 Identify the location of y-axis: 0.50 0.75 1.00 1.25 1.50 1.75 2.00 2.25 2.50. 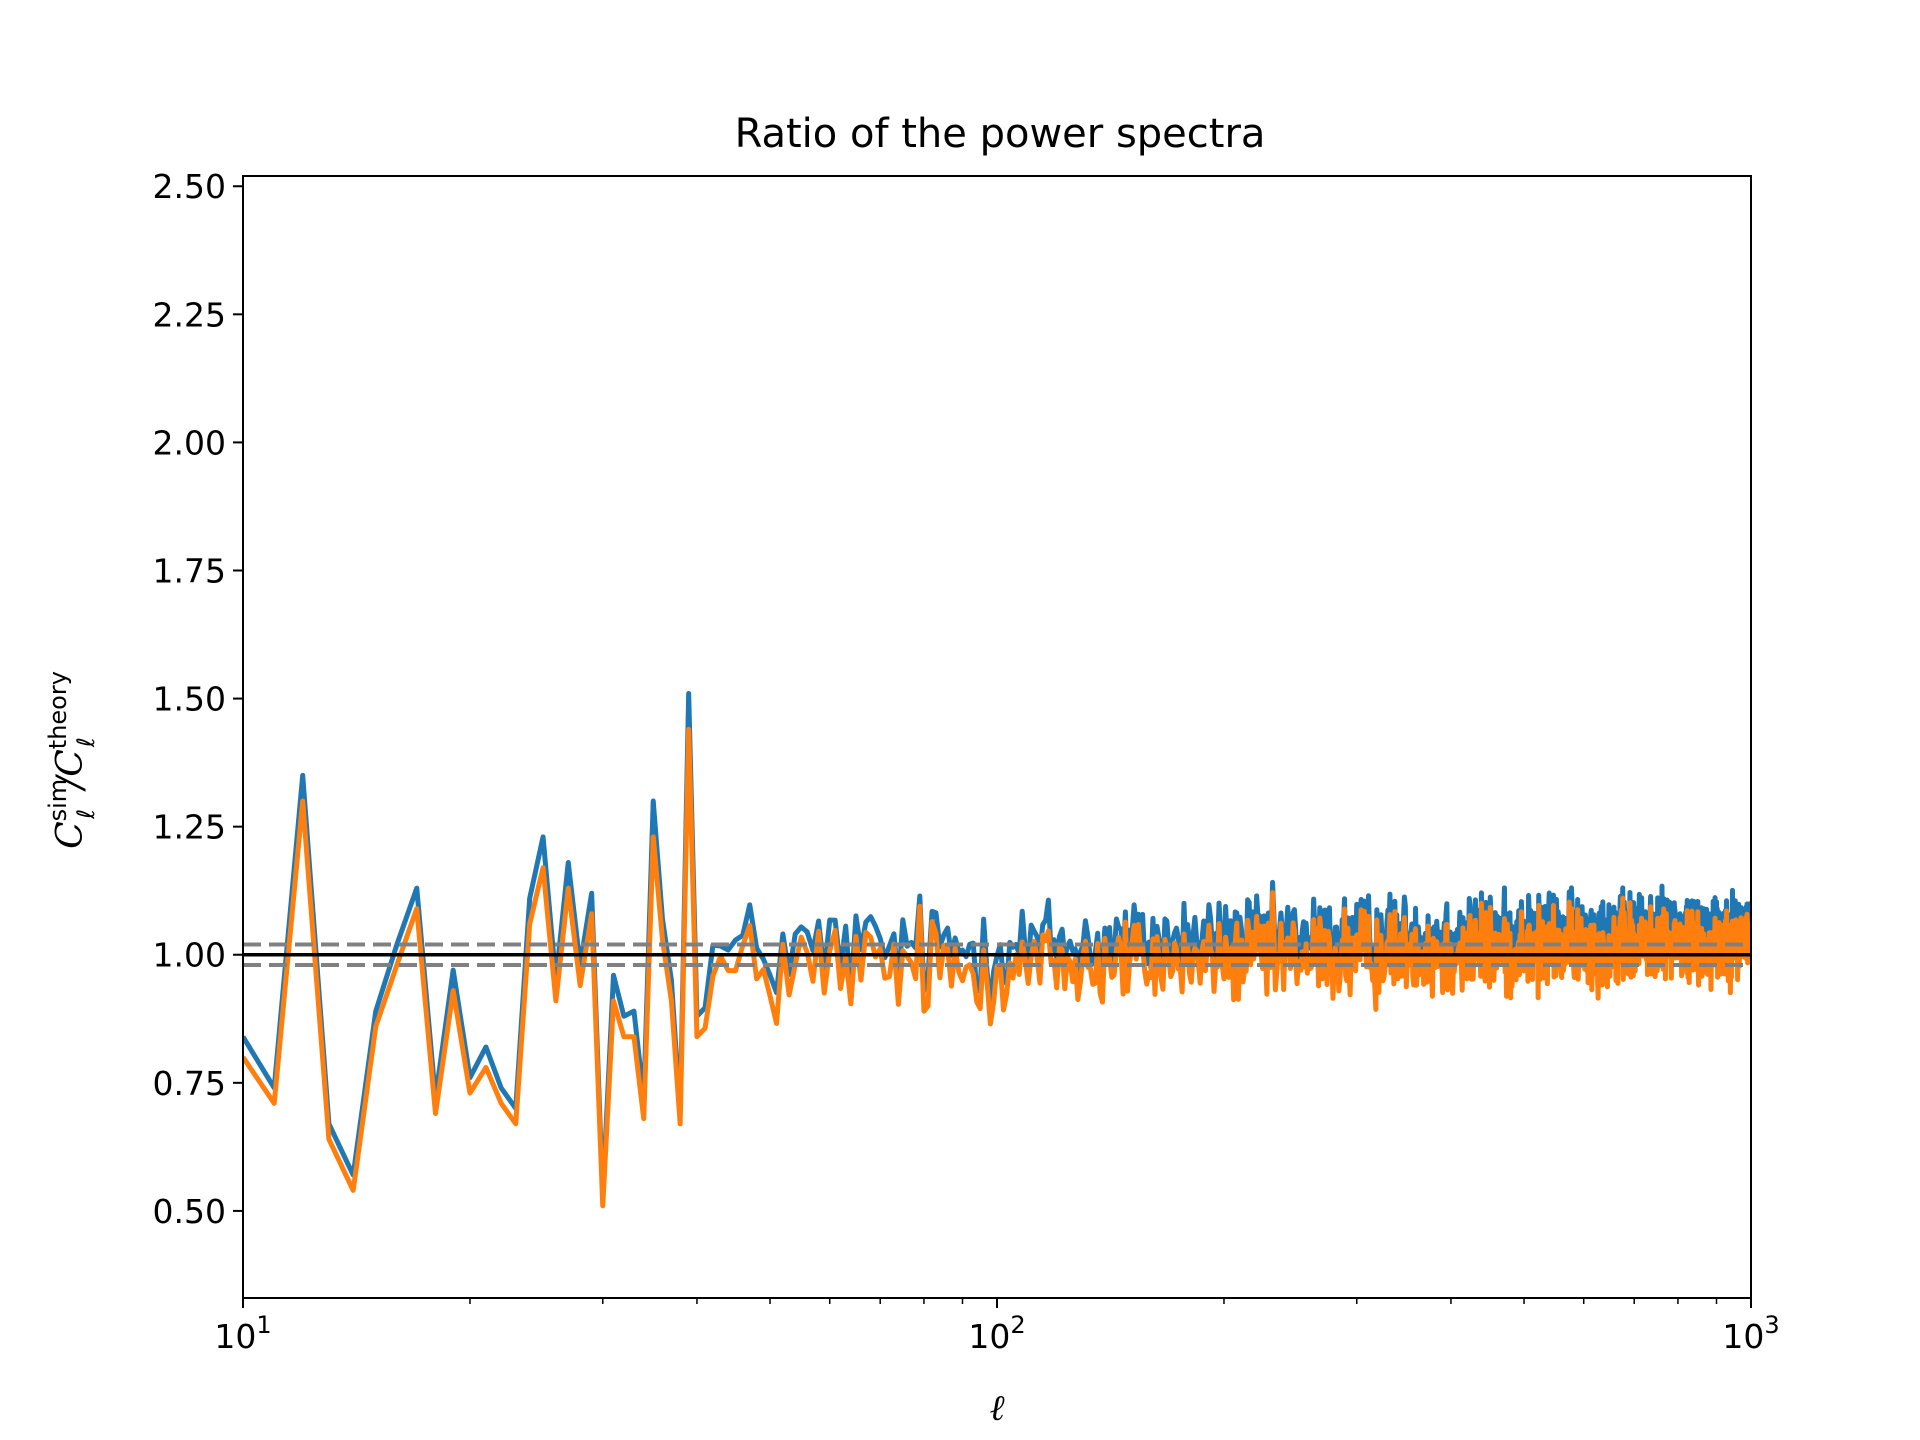
(198, 699).